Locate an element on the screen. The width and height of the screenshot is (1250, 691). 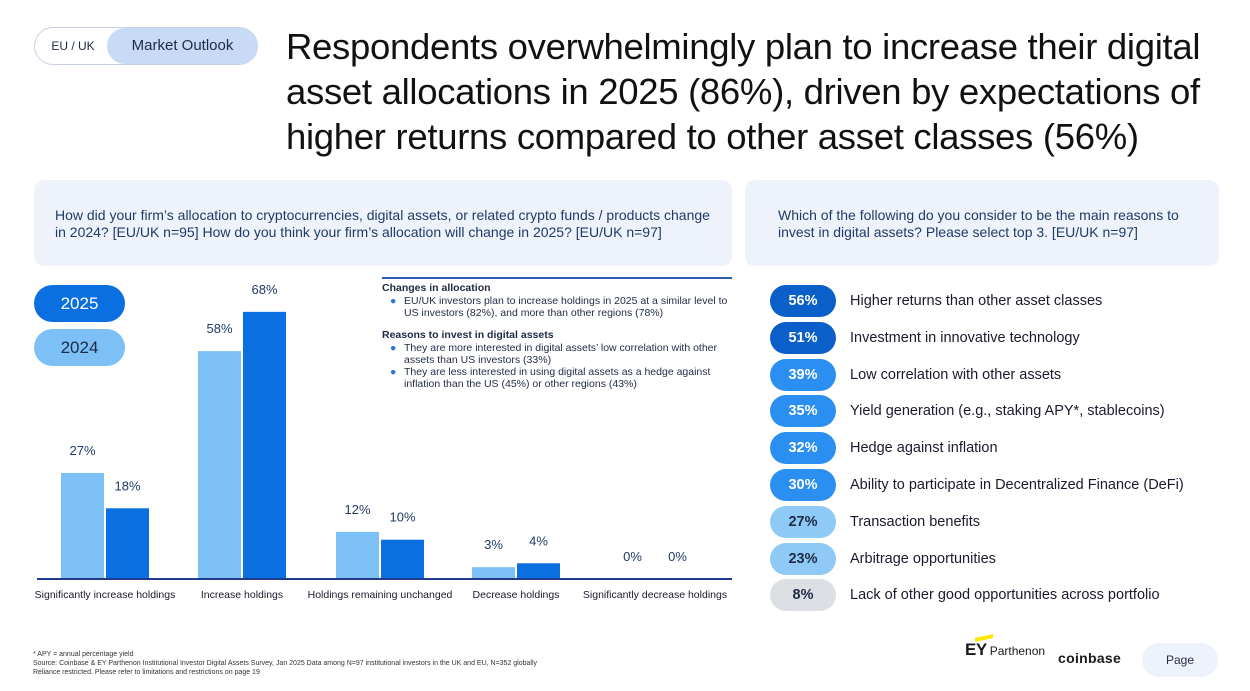
reason-percent-badge: 32% is located at coordinates (803, 448).